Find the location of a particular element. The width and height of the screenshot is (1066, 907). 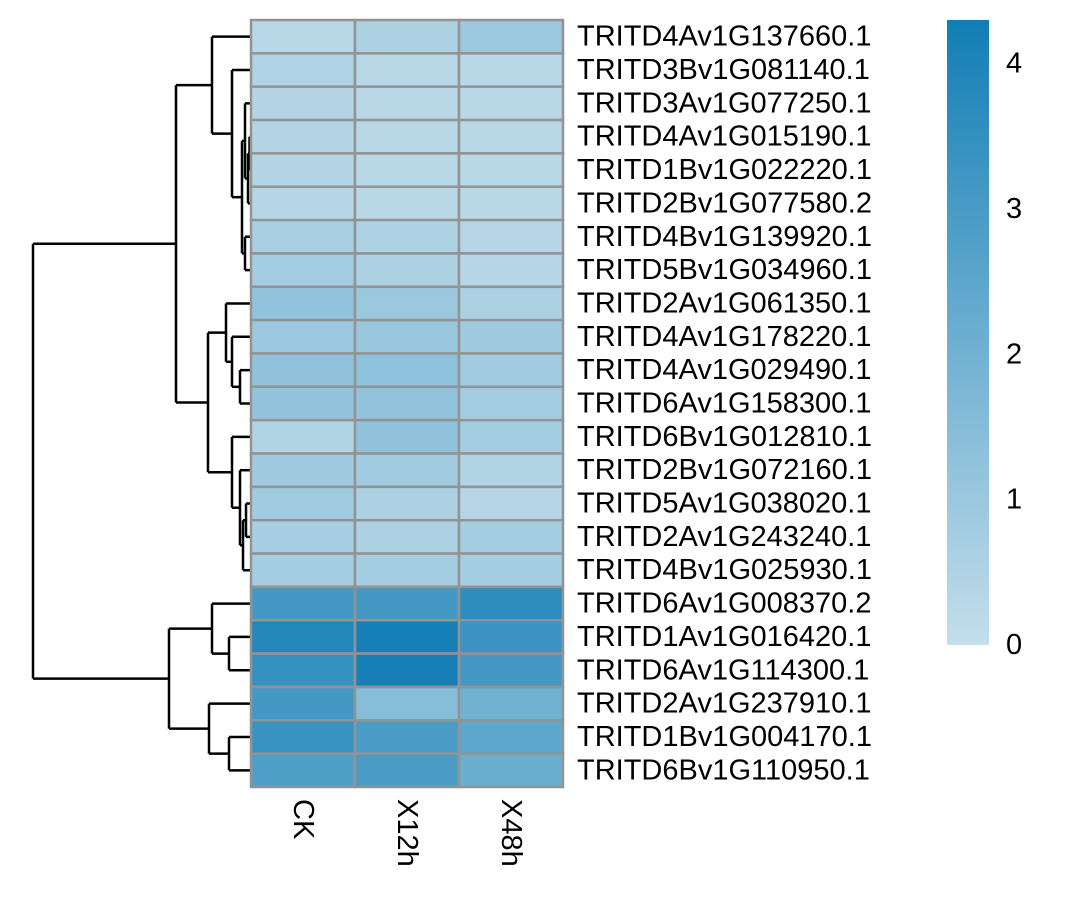

row-label: TRITD2Av1G061350.1 is located at coordinates (724, 303).